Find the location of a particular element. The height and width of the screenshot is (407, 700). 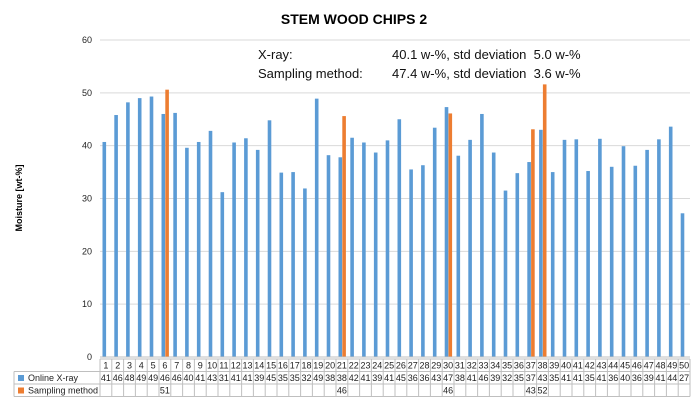

x-tick-label: 37 is located at coordinates (531, 366).